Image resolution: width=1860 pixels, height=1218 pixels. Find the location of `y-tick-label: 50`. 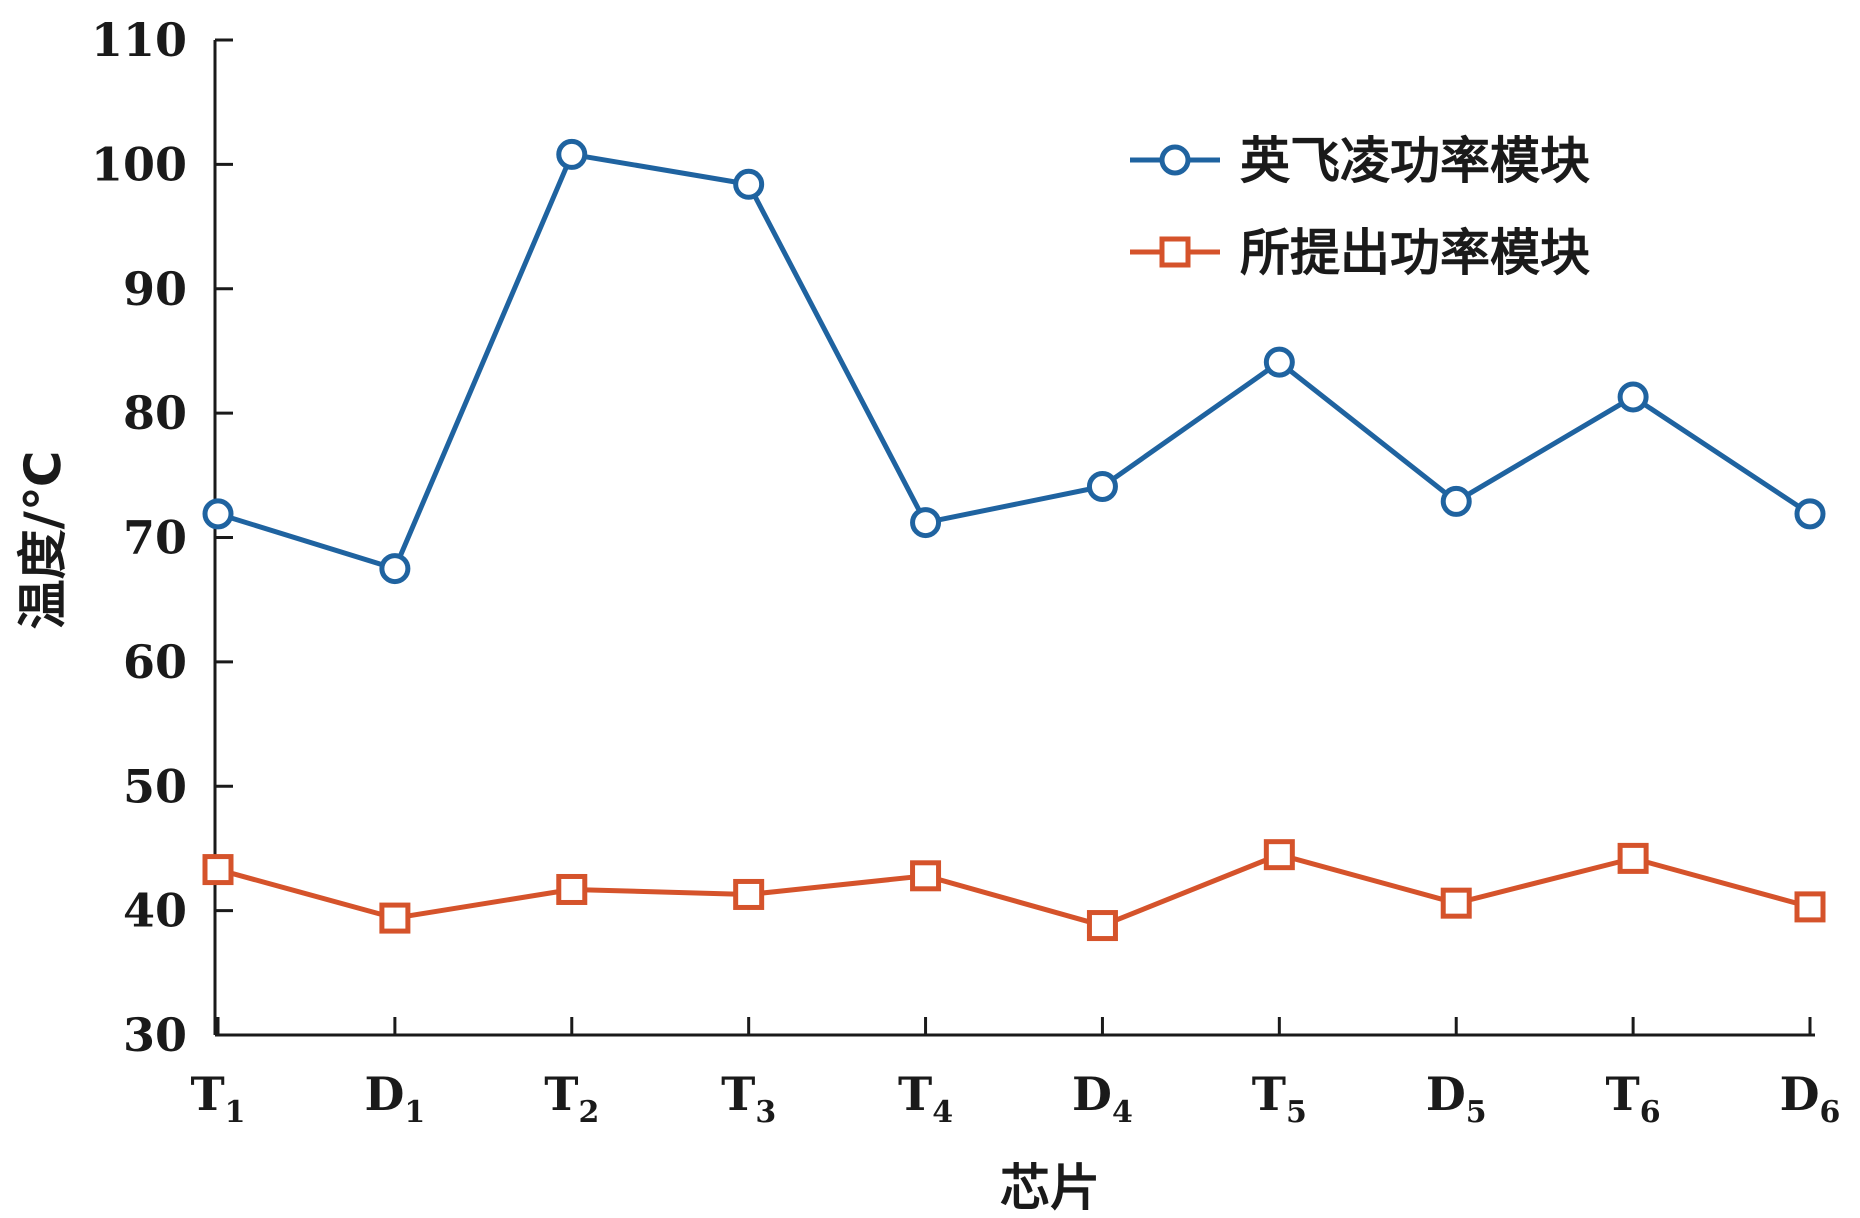

y-tick-label: 50 is located at coordinates (155, 786).